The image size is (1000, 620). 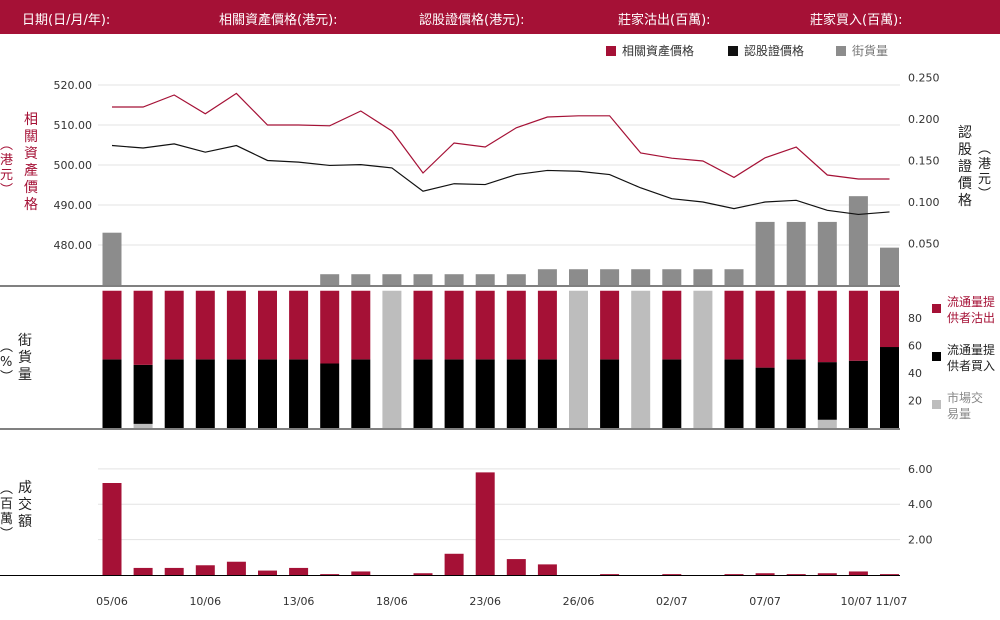 What do you see at coordinates (658, 51) in the screenshot?
I see `legend-underlying-label: 相關資產價格` at bounding box center [658, 51].